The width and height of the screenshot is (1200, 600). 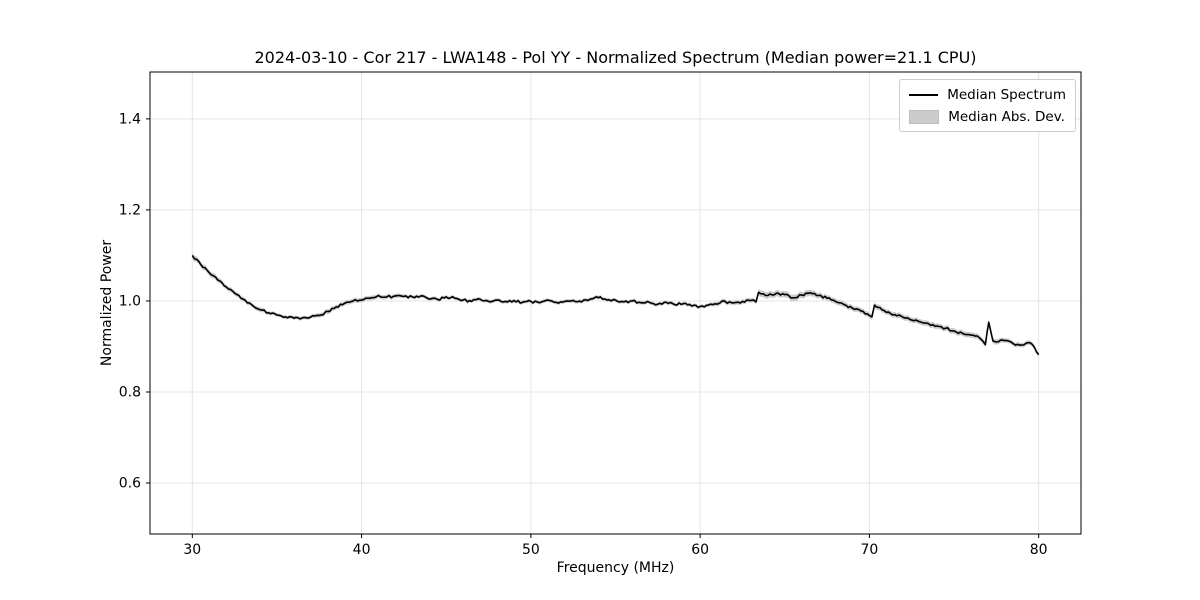 I want to click on x-tick-label: 60, so click(x=700, y=550).